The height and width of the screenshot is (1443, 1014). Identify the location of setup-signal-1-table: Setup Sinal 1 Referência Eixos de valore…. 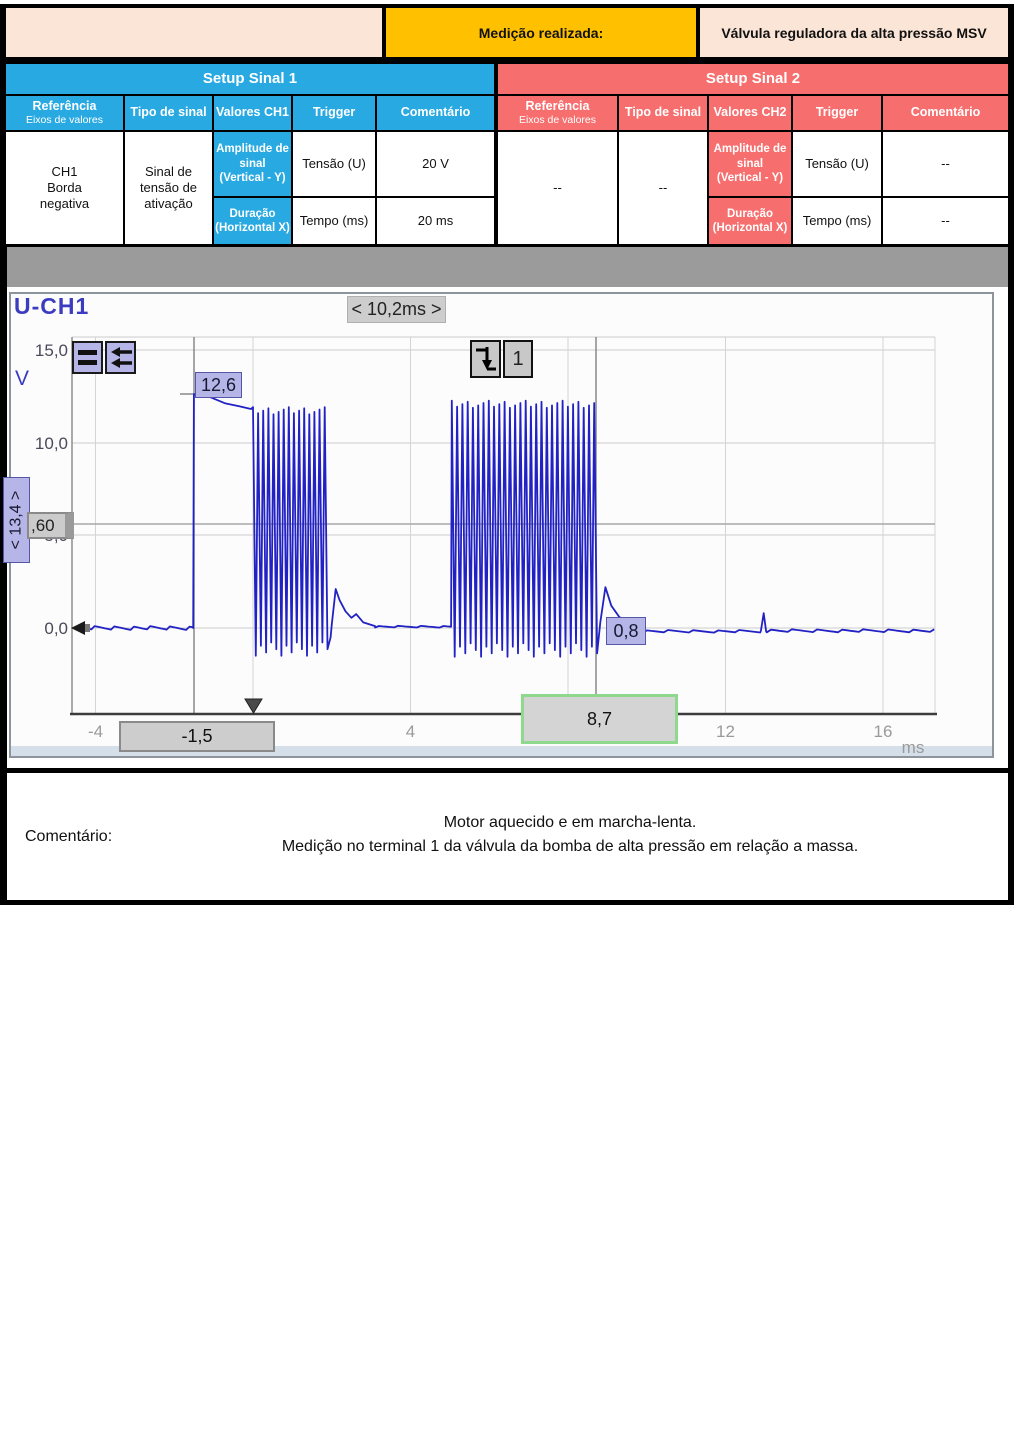
(250, 154).